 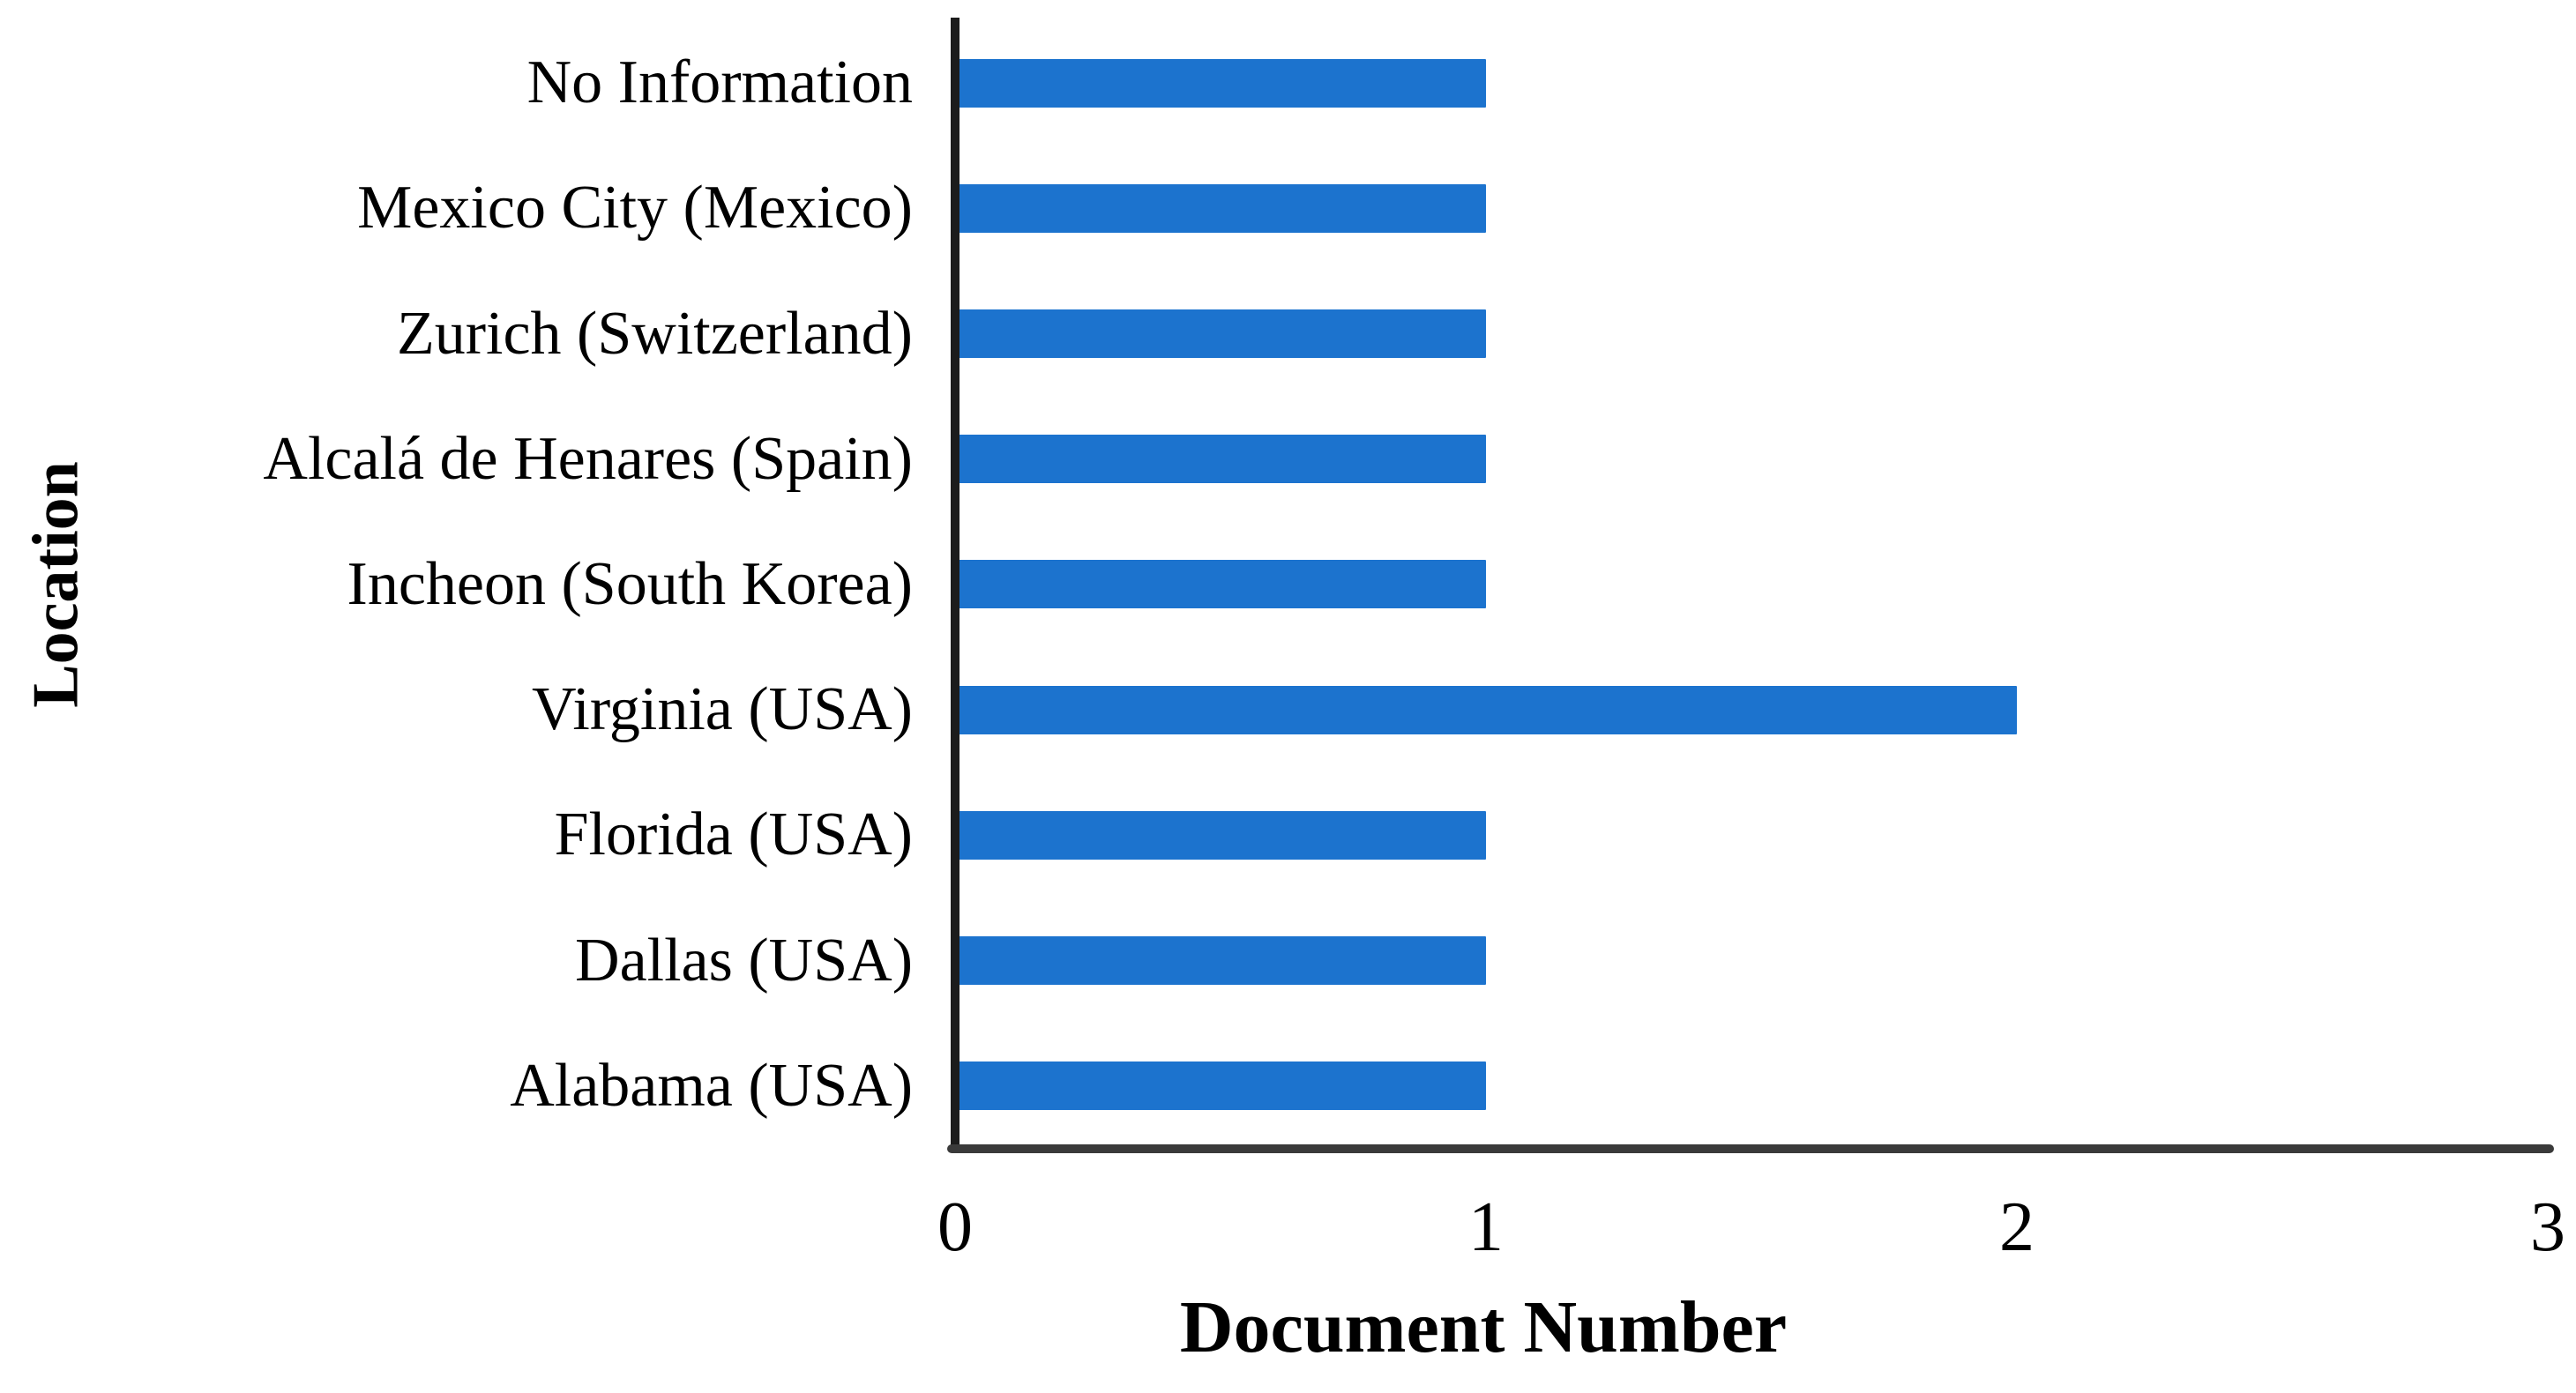 I want to click on chart-row: Dallas (USA), so click(x=1288, y=961).